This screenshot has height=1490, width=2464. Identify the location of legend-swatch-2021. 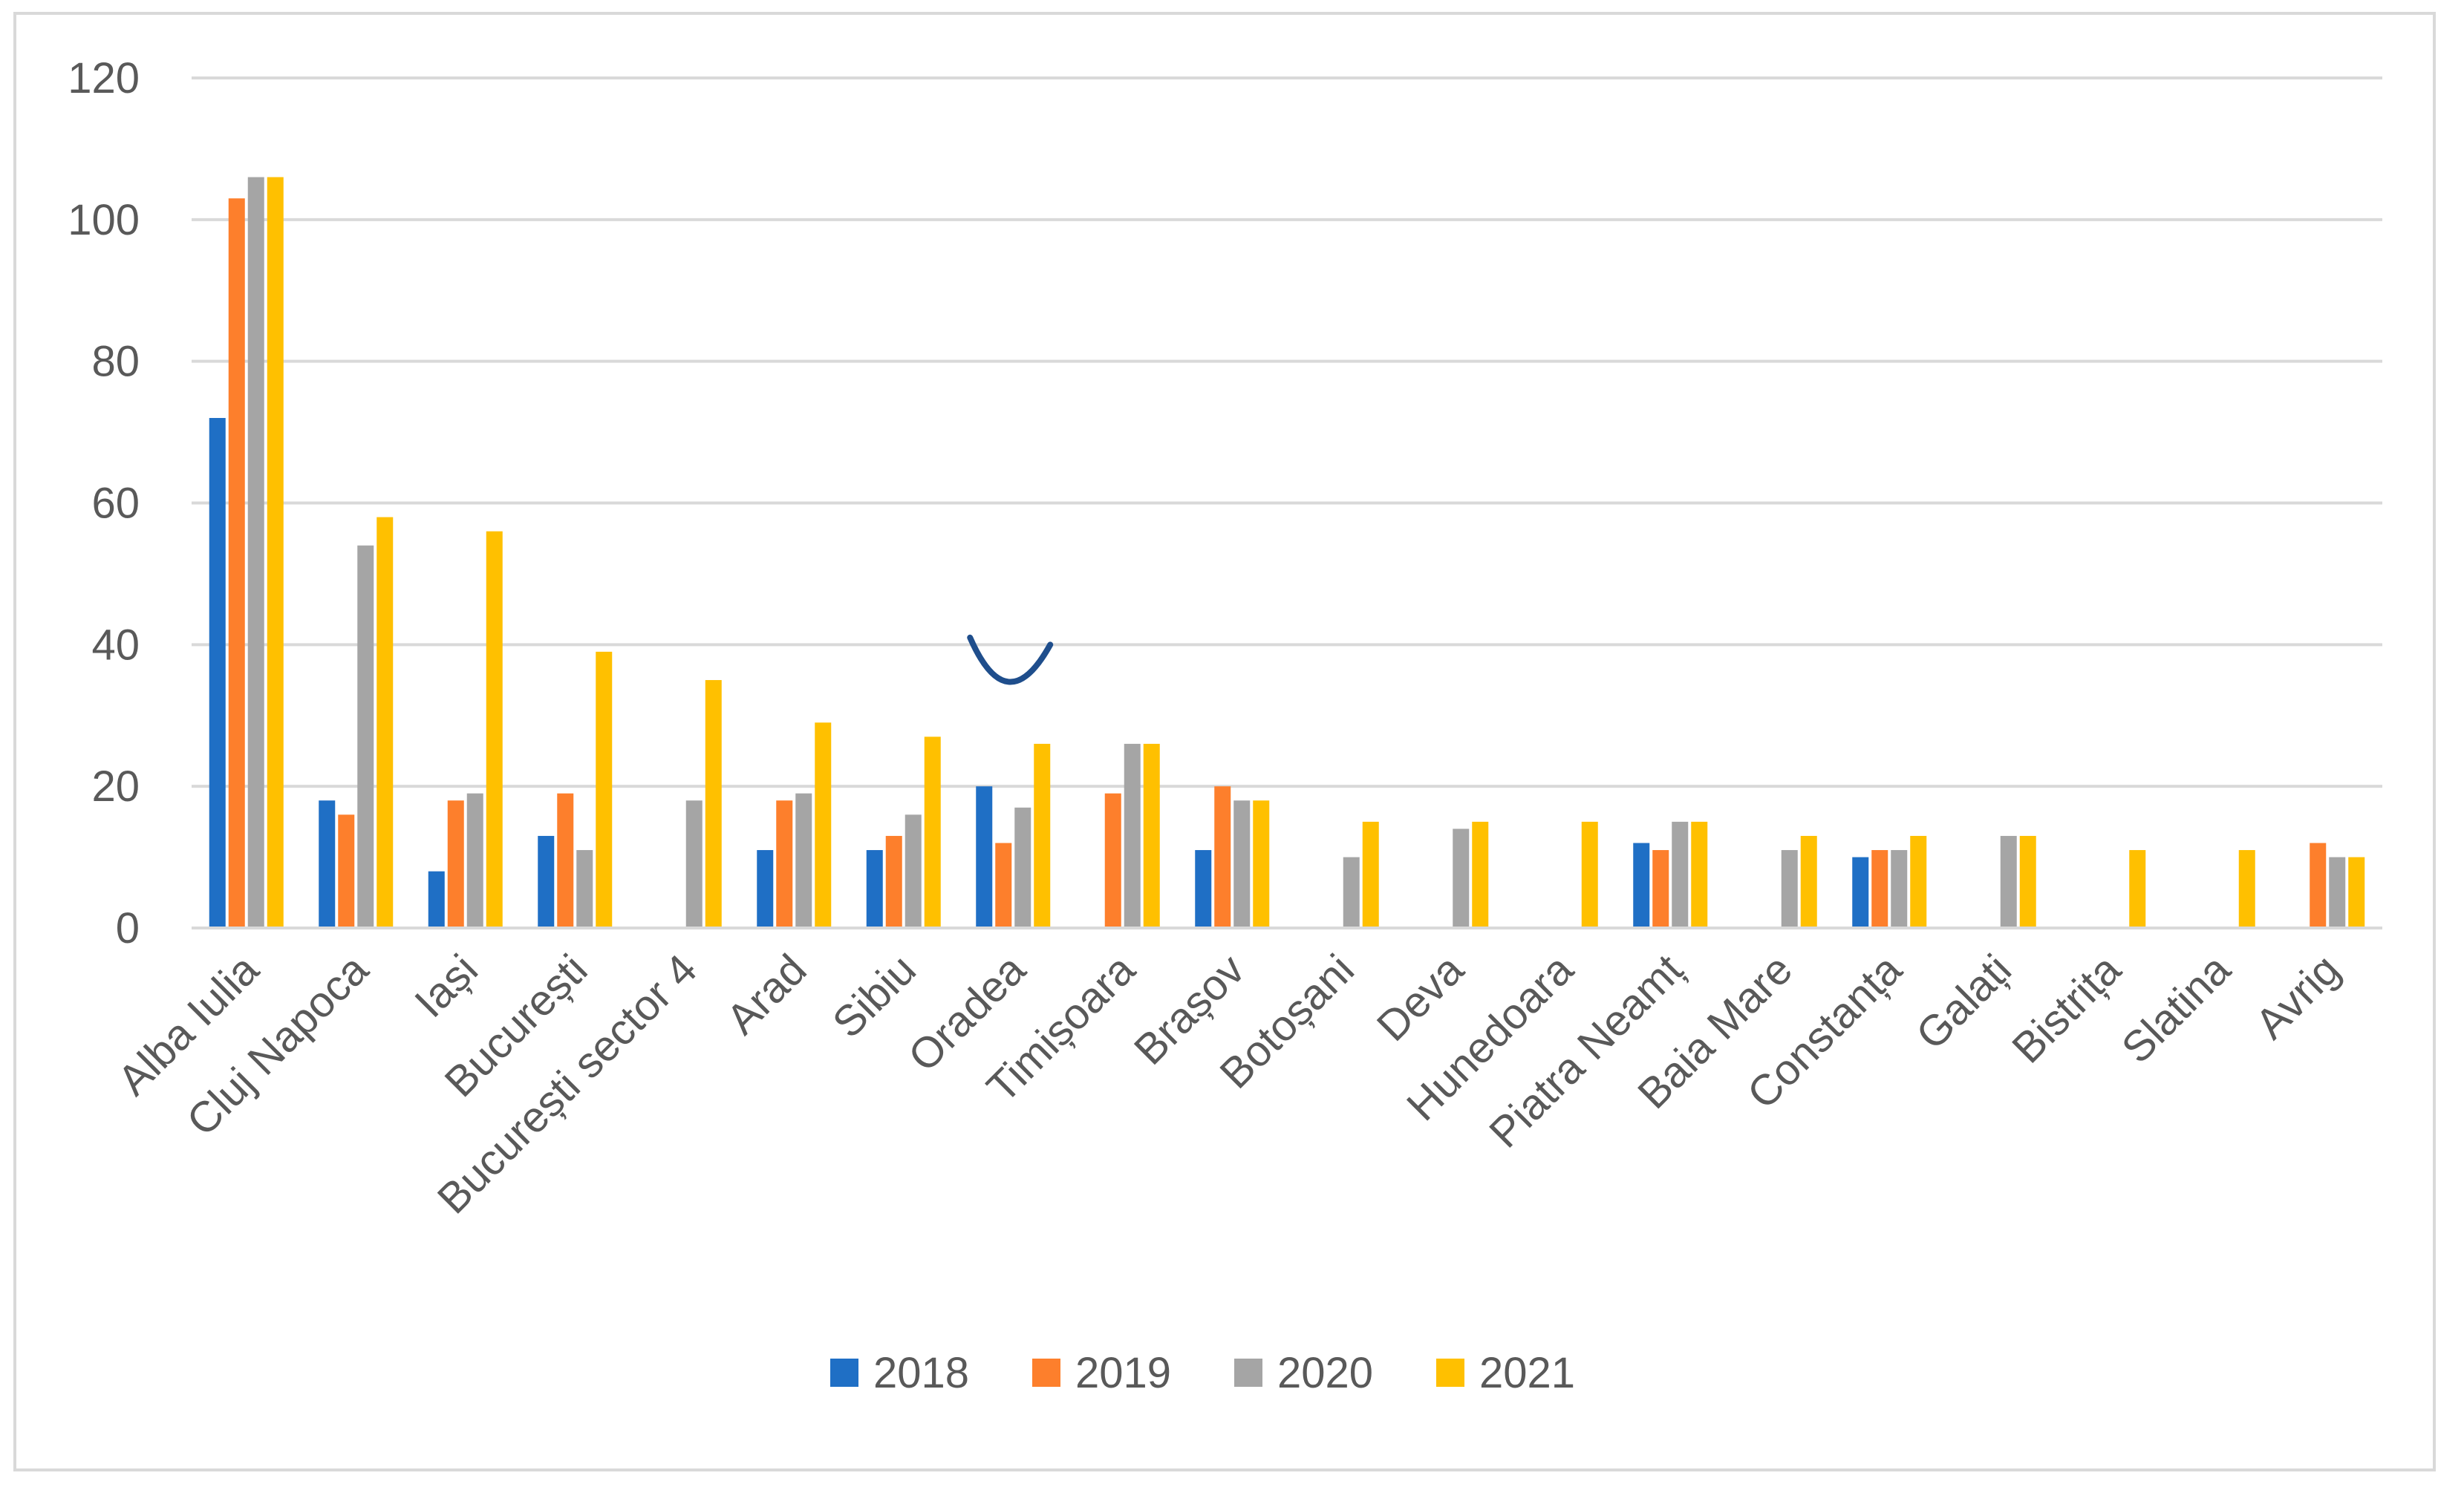
(1450, 1373).